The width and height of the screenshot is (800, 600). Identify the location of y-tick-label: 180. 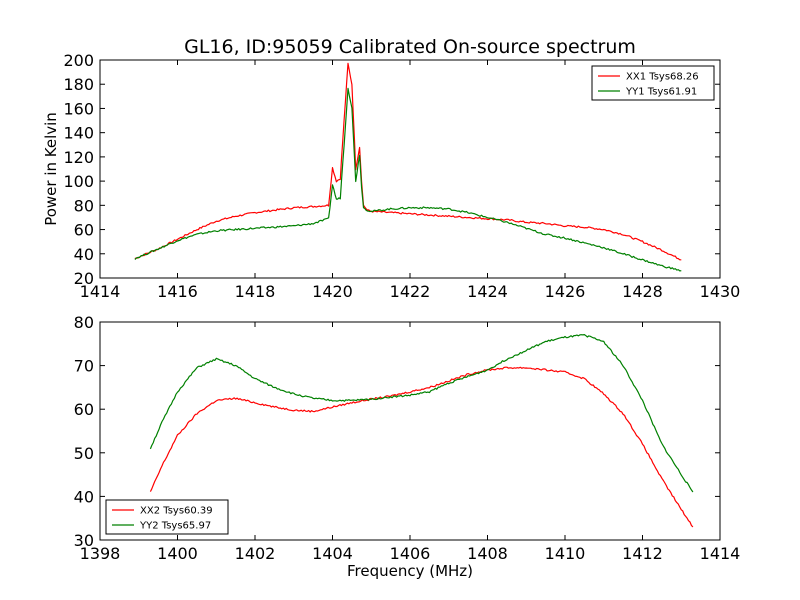
(78, 84).